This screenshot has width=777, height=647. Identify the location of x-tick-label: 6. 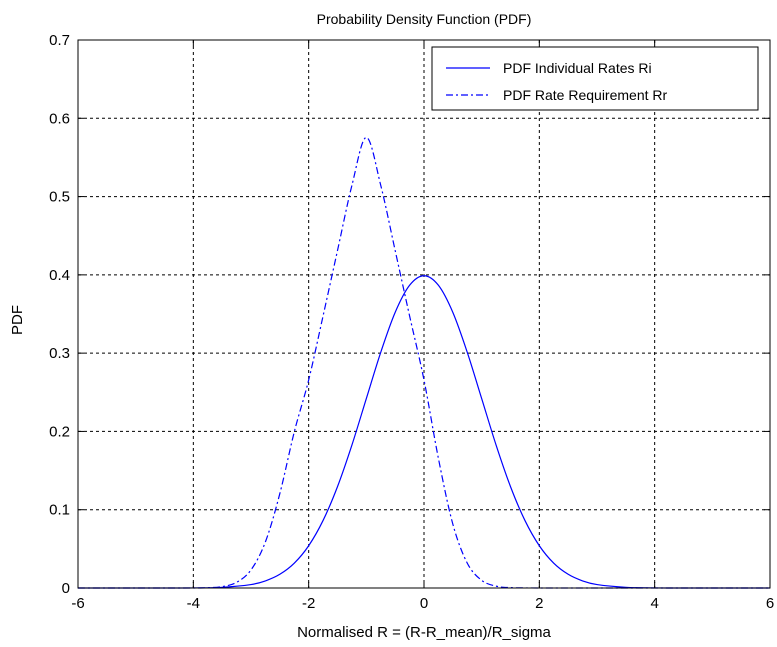
(770, 603).